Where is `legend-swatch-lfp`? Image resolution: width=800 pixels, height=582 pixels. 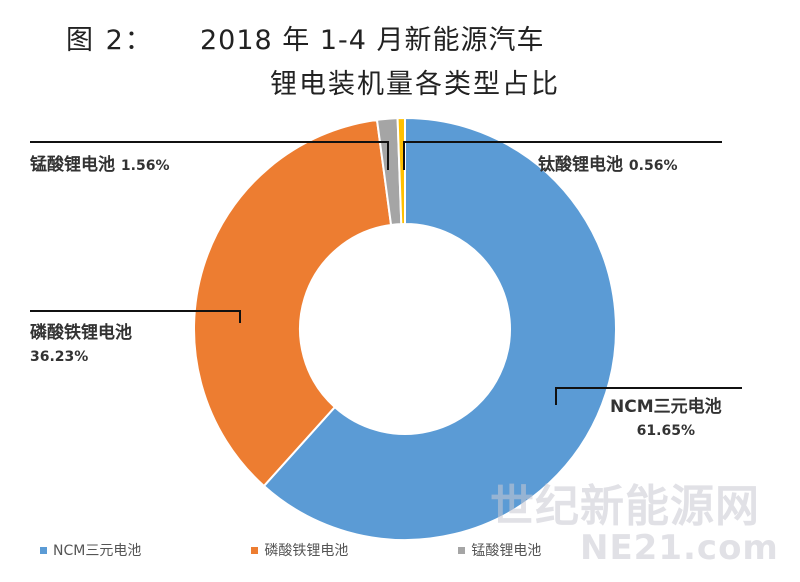 legend-swatch-lfp is located at coordinates (255, 550).